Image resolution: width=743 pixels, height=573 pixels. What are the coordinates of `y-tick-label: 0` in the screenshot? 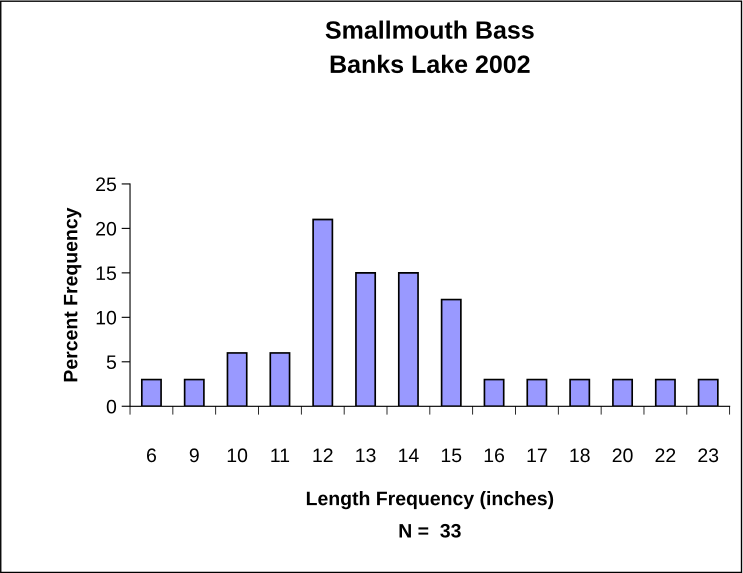 It's located at (111, 407).